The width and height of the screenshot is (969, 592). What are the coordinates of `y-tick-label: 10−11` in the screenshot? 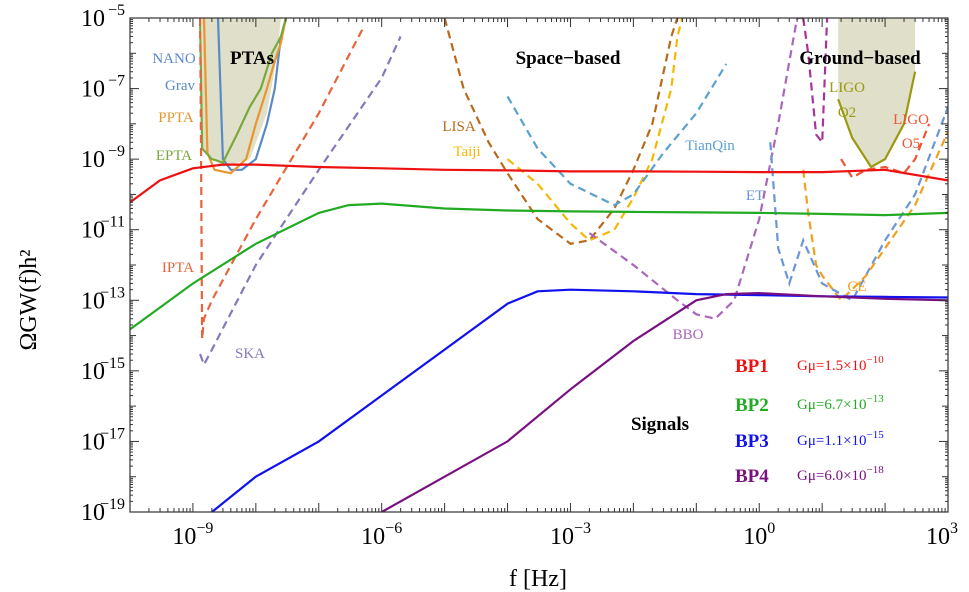 It's located at (103, 229).